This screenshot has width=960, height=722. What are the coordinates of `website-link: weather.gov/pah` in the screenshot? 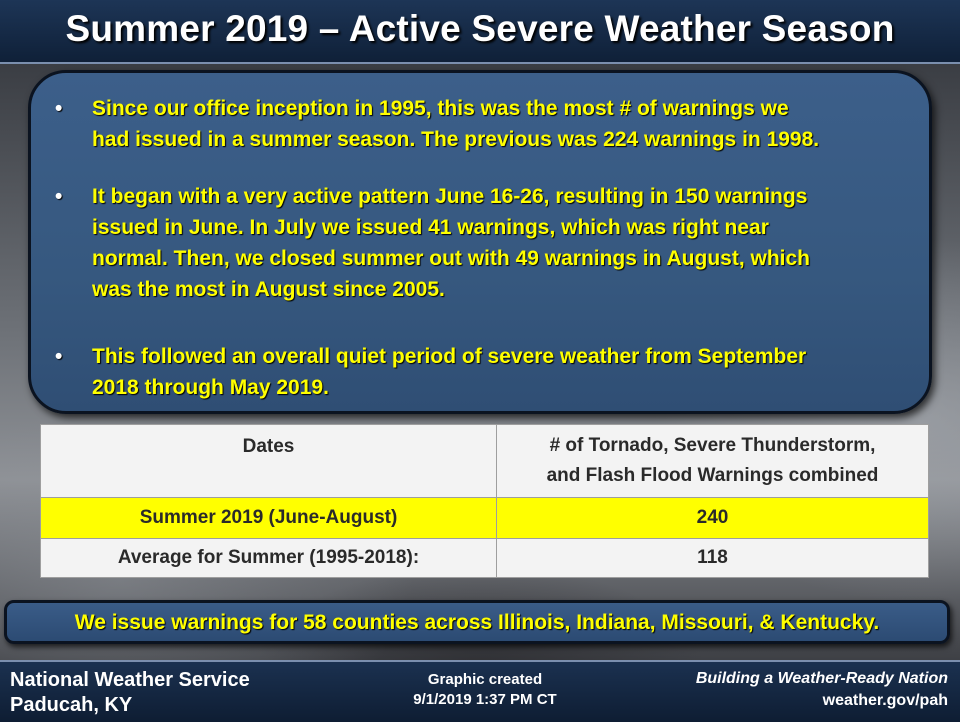 It's located at (885, 700).